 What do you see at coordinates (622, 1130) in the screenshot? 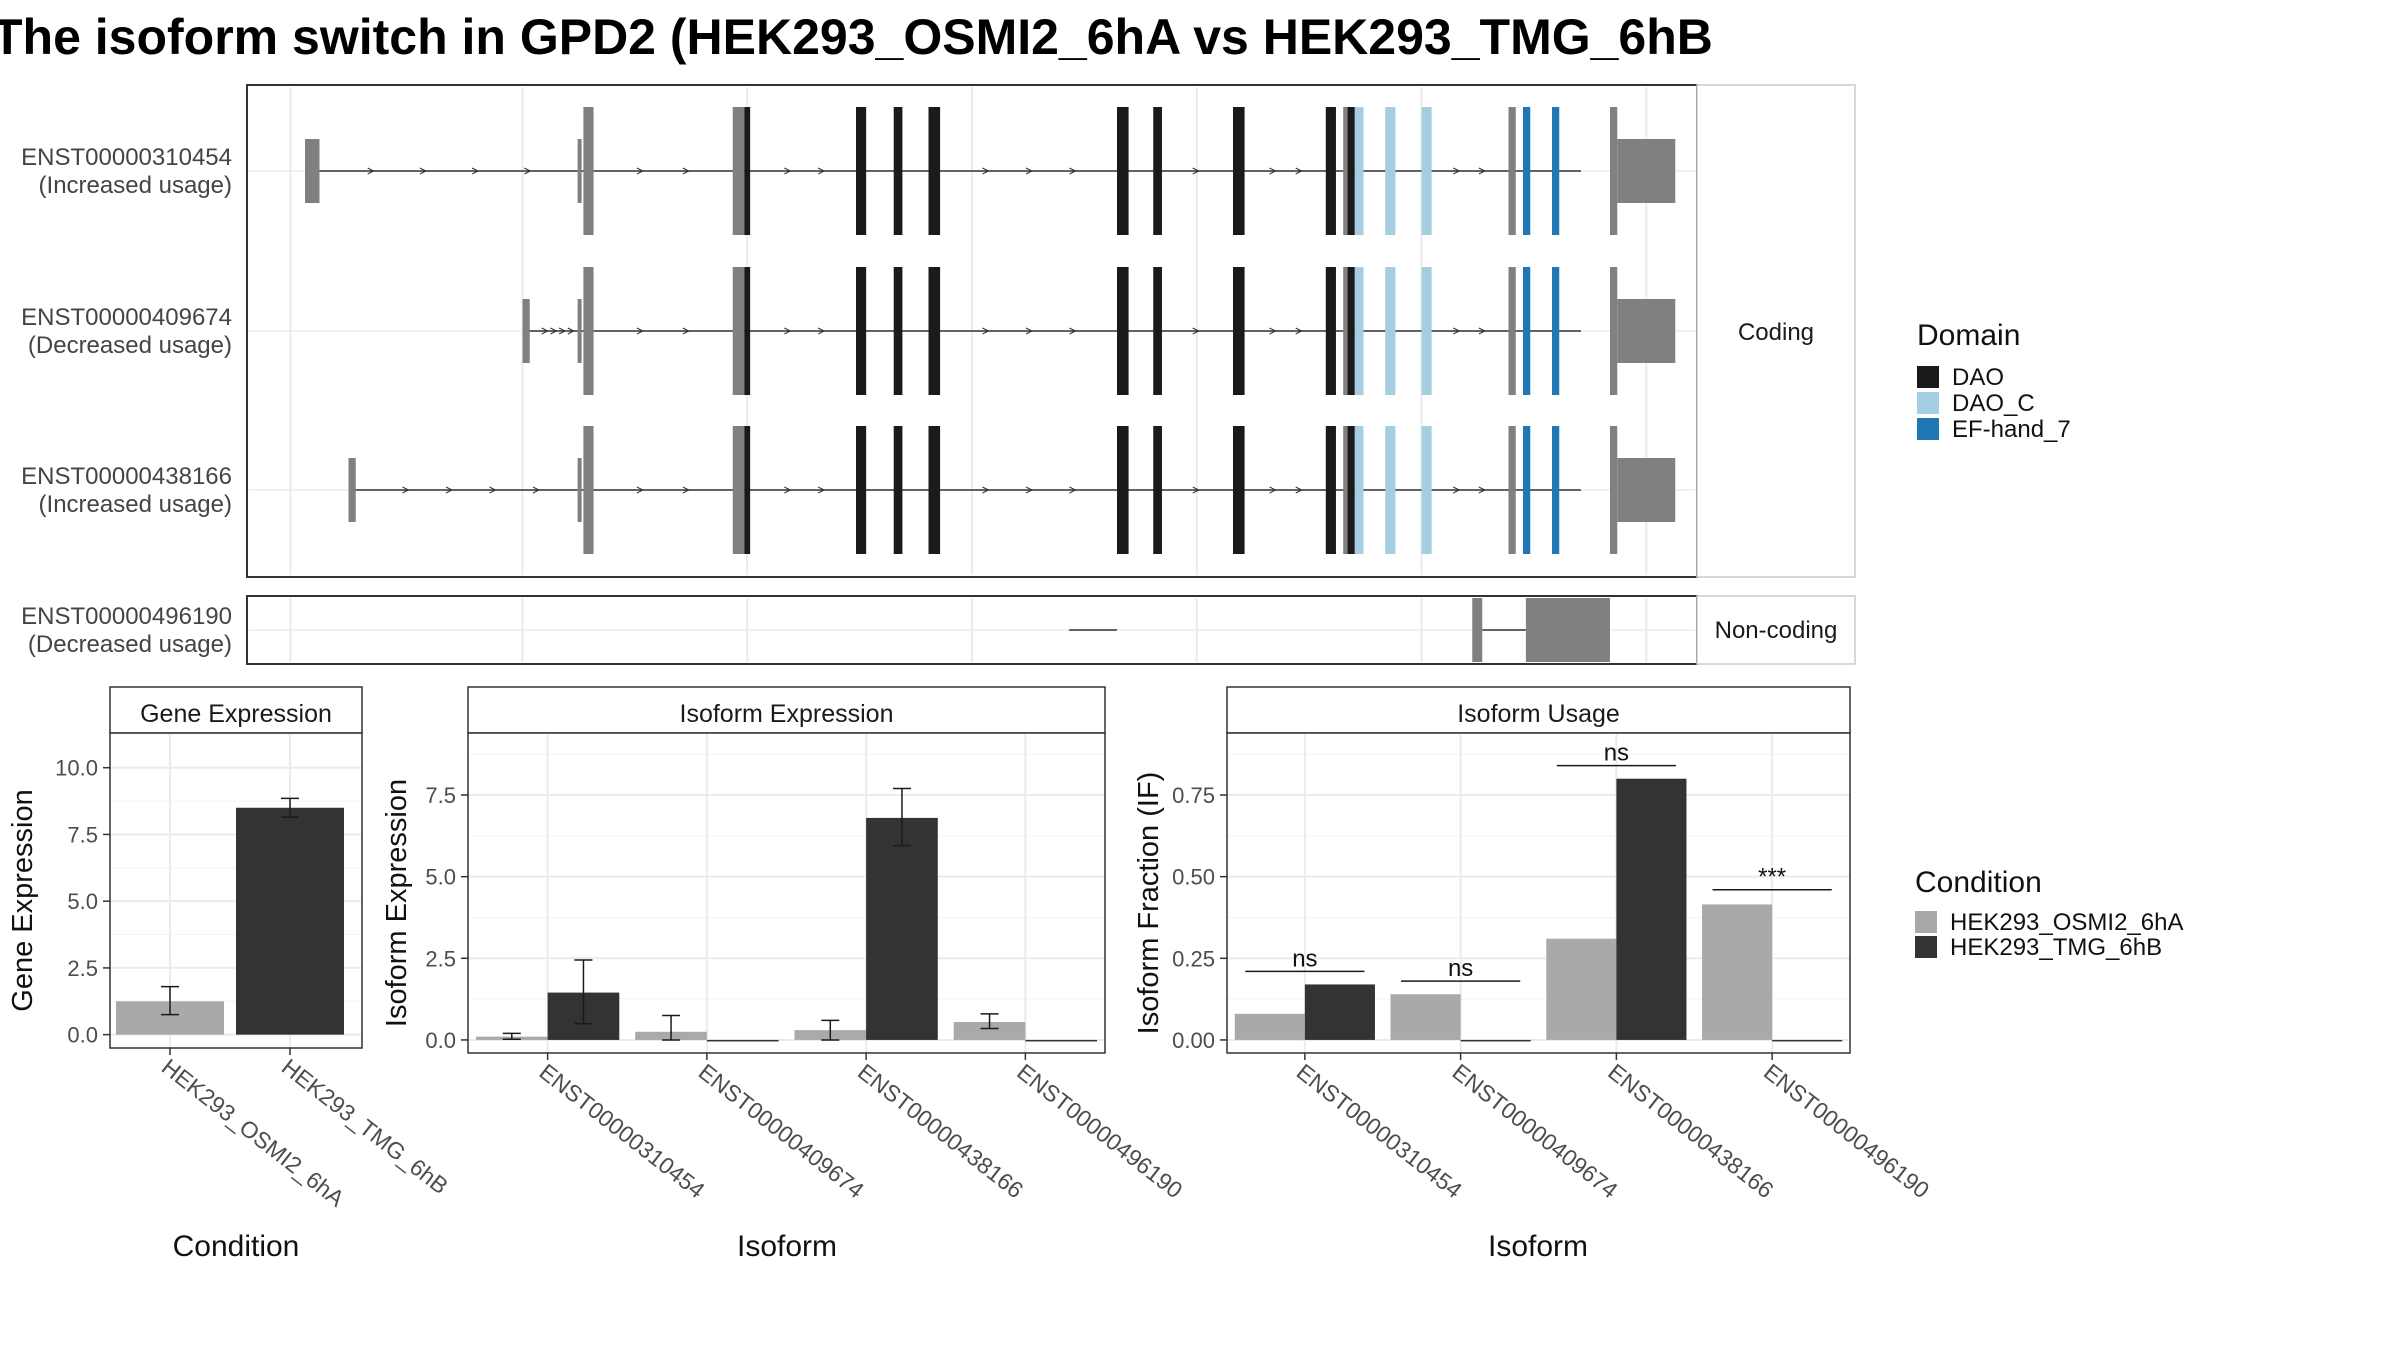
I see `x-tick-label: ENST00000310454` at bounding box center [622, 1130].